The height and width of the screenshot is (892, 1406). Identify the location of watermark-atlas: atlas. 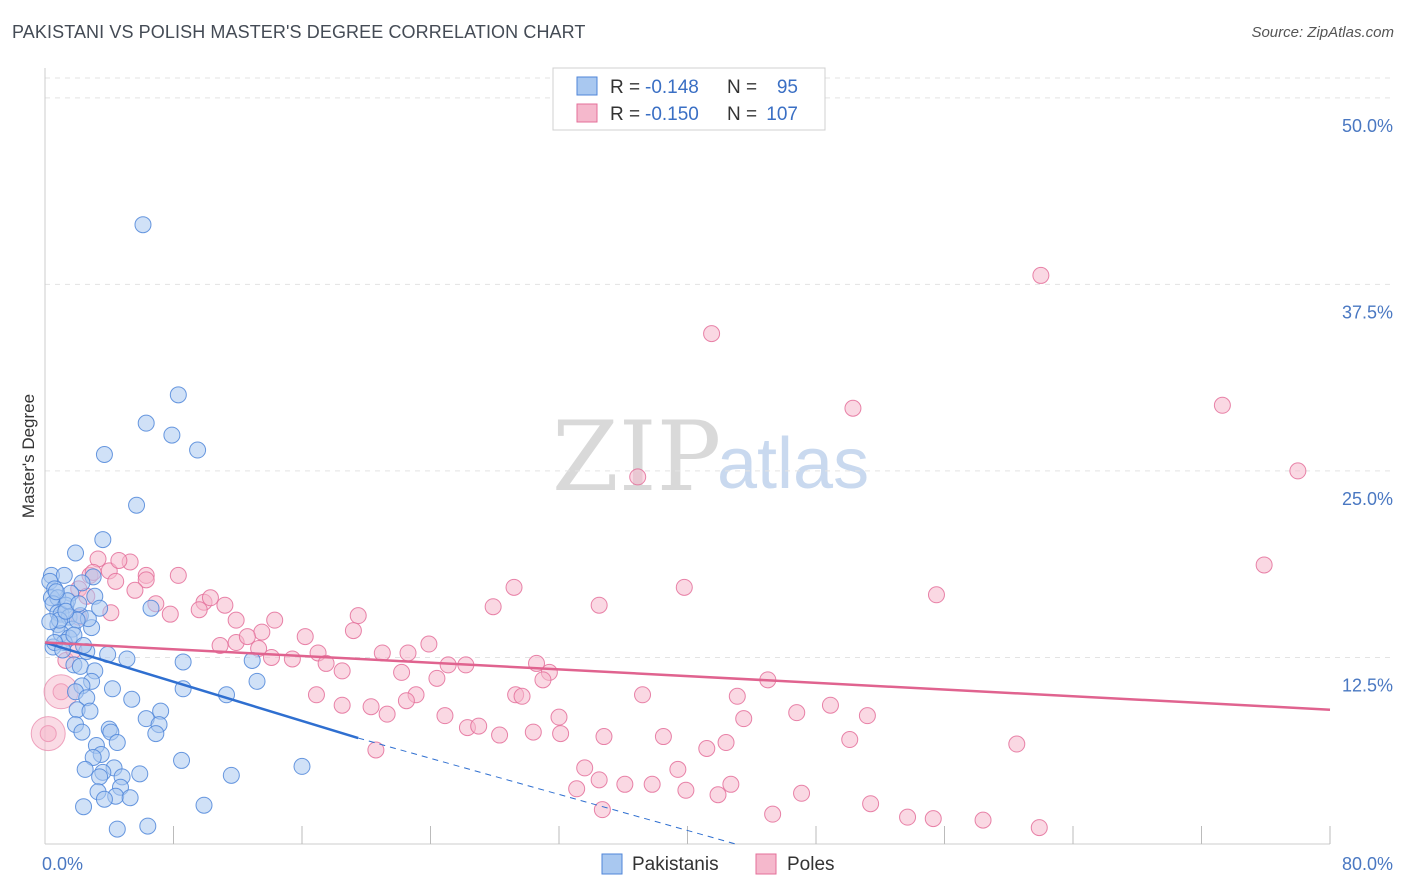
(793, 464).